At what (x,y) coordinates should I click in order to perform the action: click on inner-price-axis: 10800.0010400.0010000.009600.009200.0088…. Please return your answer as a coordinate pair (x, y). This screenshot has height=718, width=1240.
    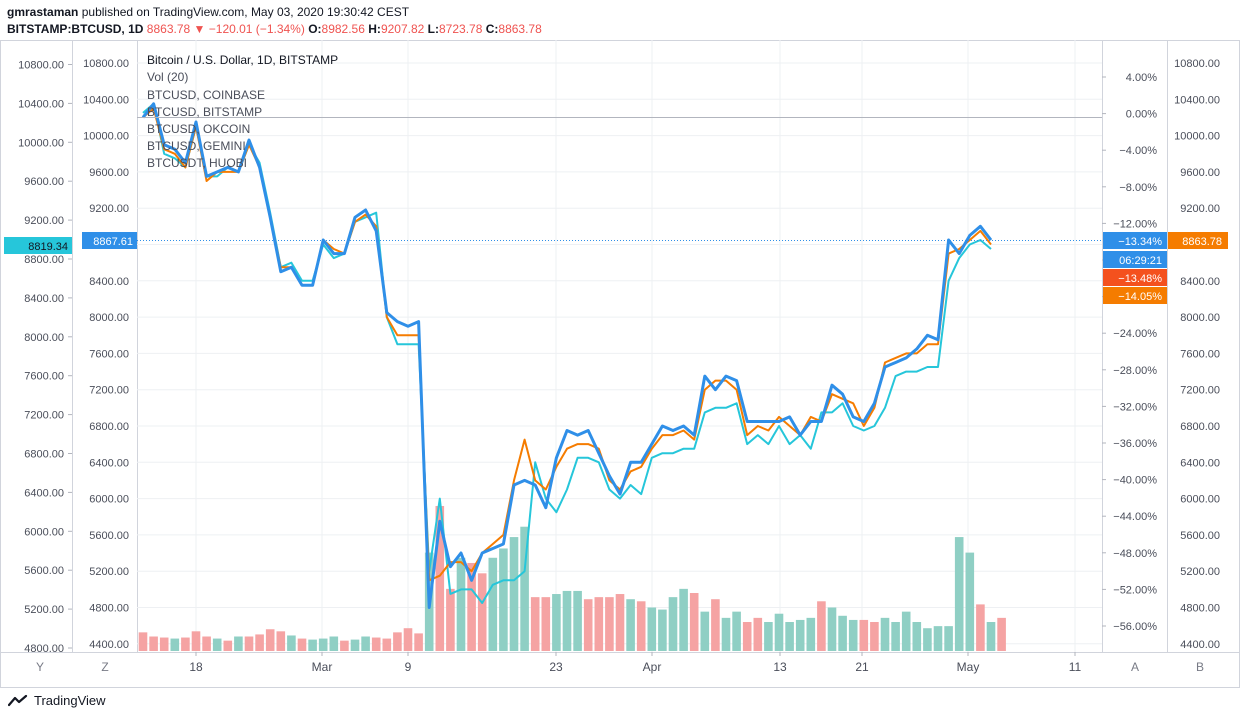
    Looking at the image, I should click on (106, 354).